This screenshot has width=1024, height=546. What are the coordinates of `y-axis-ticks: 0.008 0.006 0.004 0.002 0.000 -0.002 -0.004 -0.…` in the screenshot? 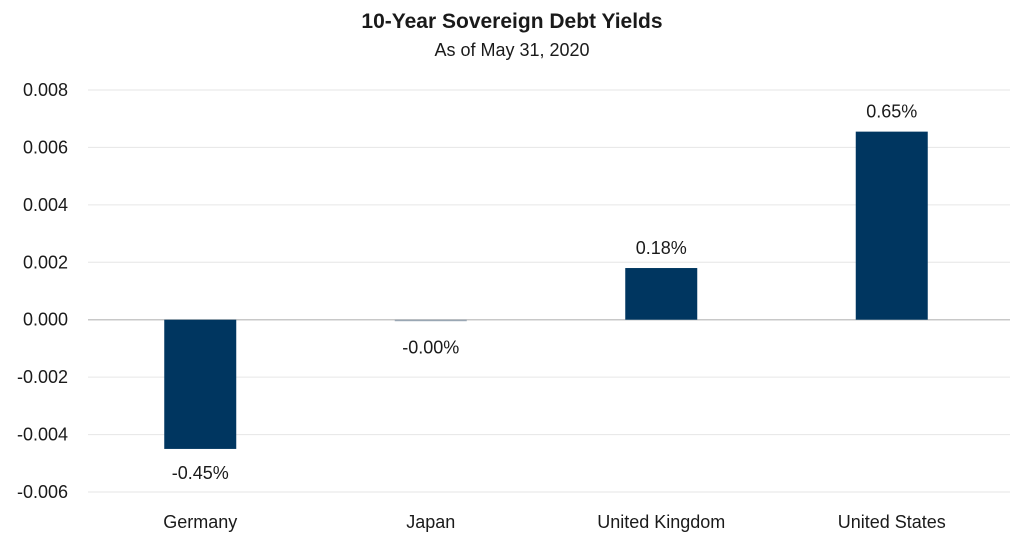 It's located at (42, 291).